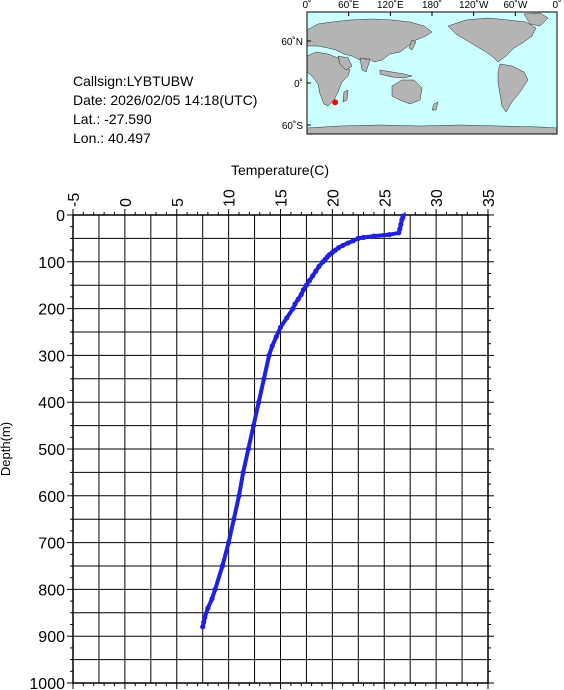 The image size is (564, 690). Describe the element at coordinates (51, 590) in the screenshot. I see `y-tick-label: 800` at that location.